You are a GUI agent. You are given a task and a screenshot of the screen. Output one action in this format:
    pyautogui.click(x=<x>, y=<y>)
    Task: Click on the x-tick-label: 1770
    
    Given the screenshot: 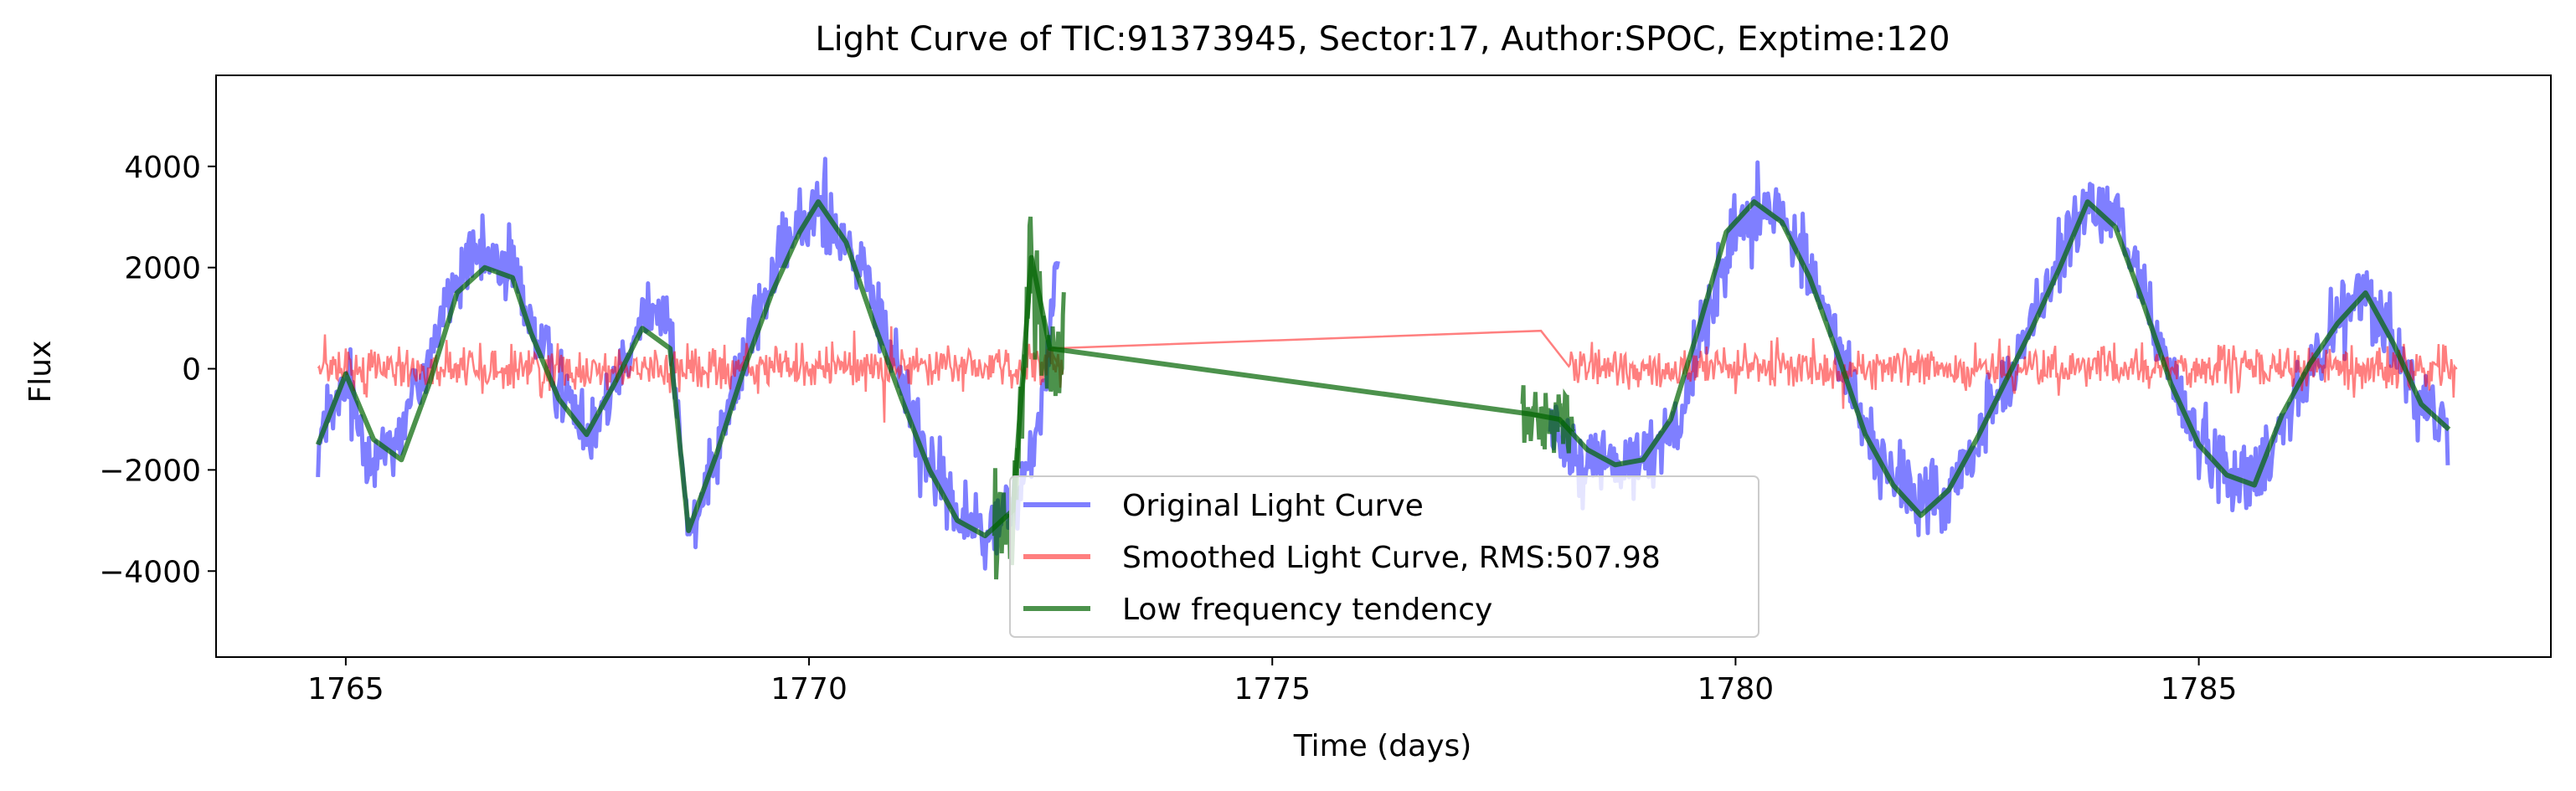 What is the action you would take?
    pyautogui.click(x=809, y=689)
    